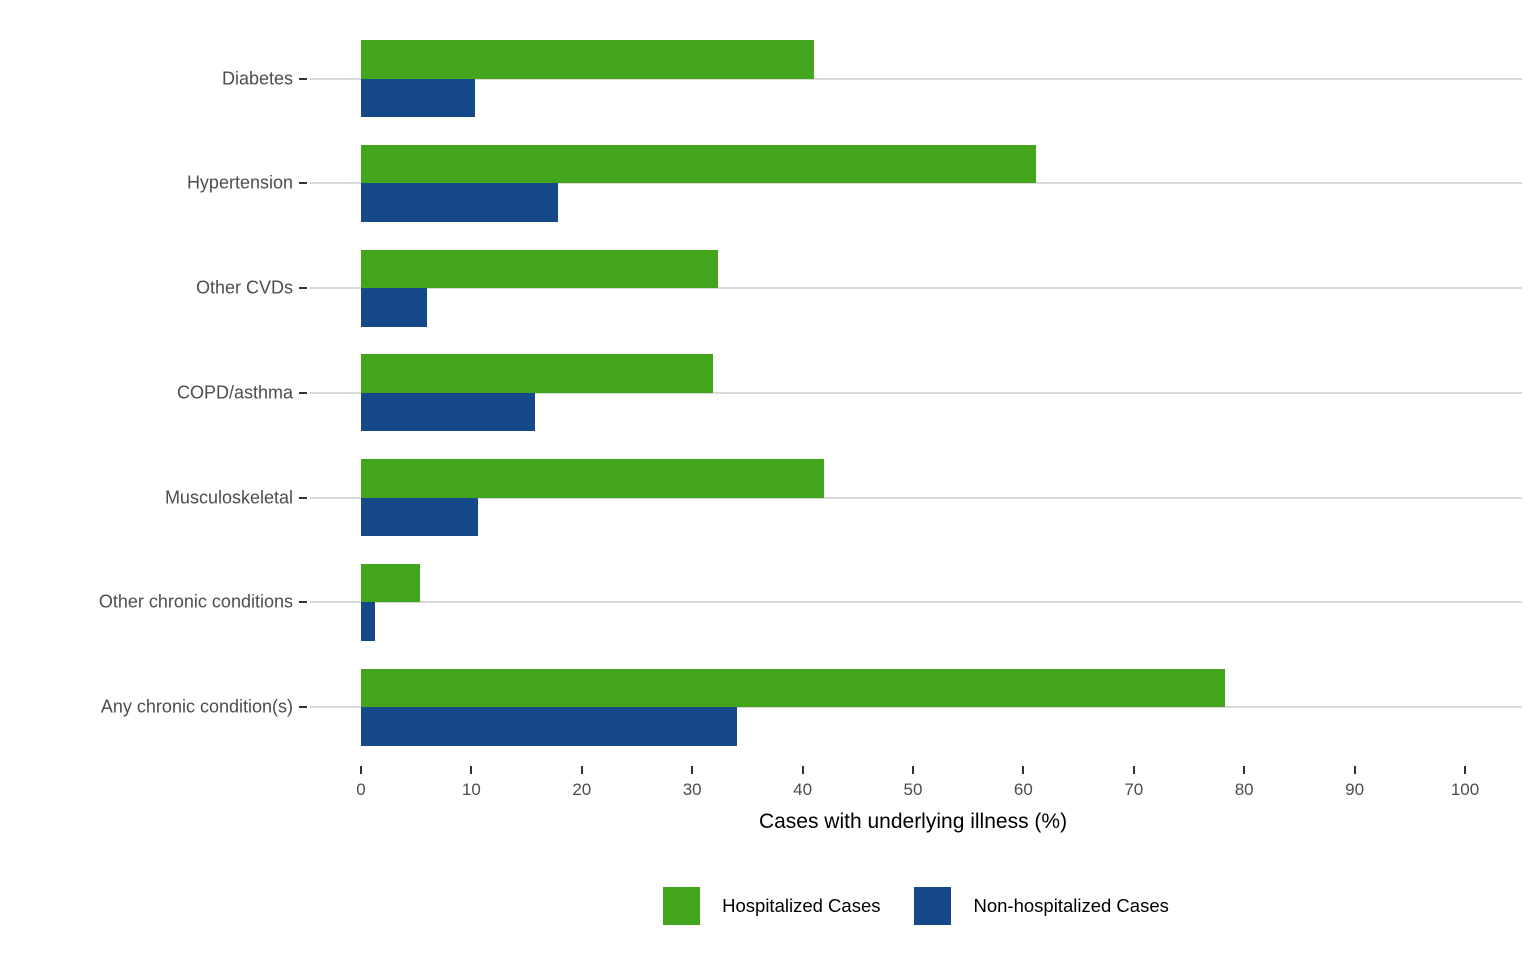 The height and width of the screenshot is (960, 1536). What do you see at coordinates (257, 78) in the screenshot?
I see `y-axis-category-label: Diabetes` at bounding box center [257, 78].